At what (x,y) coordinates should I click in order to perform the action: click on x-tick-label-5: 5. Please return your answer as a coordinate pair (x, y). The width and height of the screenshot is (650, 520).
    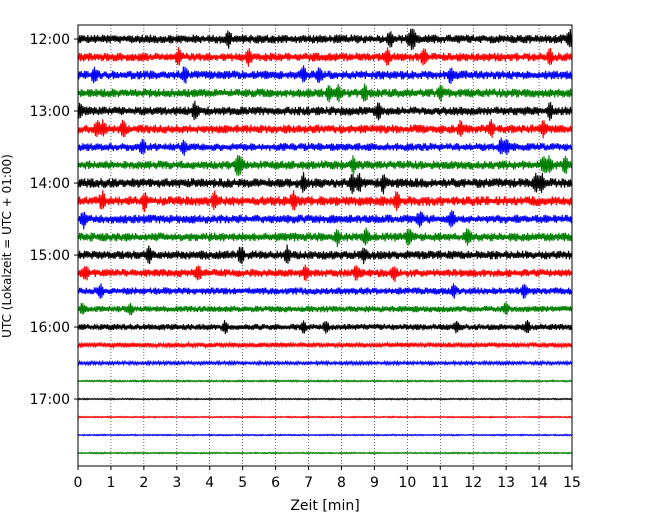
    Looking at the image, I should click on (242, 483).